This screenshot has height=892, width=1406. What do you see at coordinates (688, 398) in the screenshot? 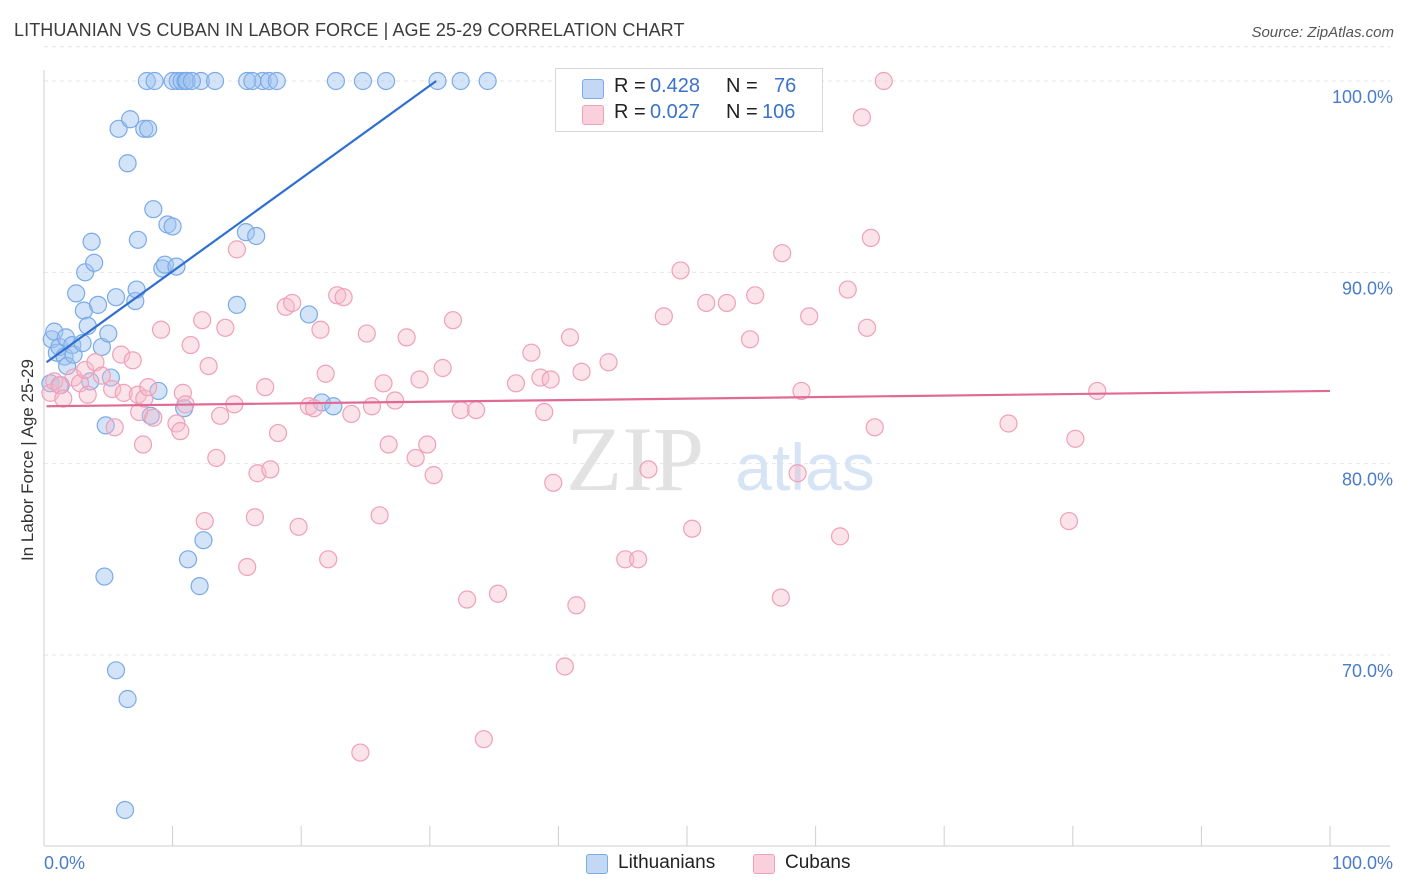
I see `cuban-trend-line` at bounding box center [688, 398].